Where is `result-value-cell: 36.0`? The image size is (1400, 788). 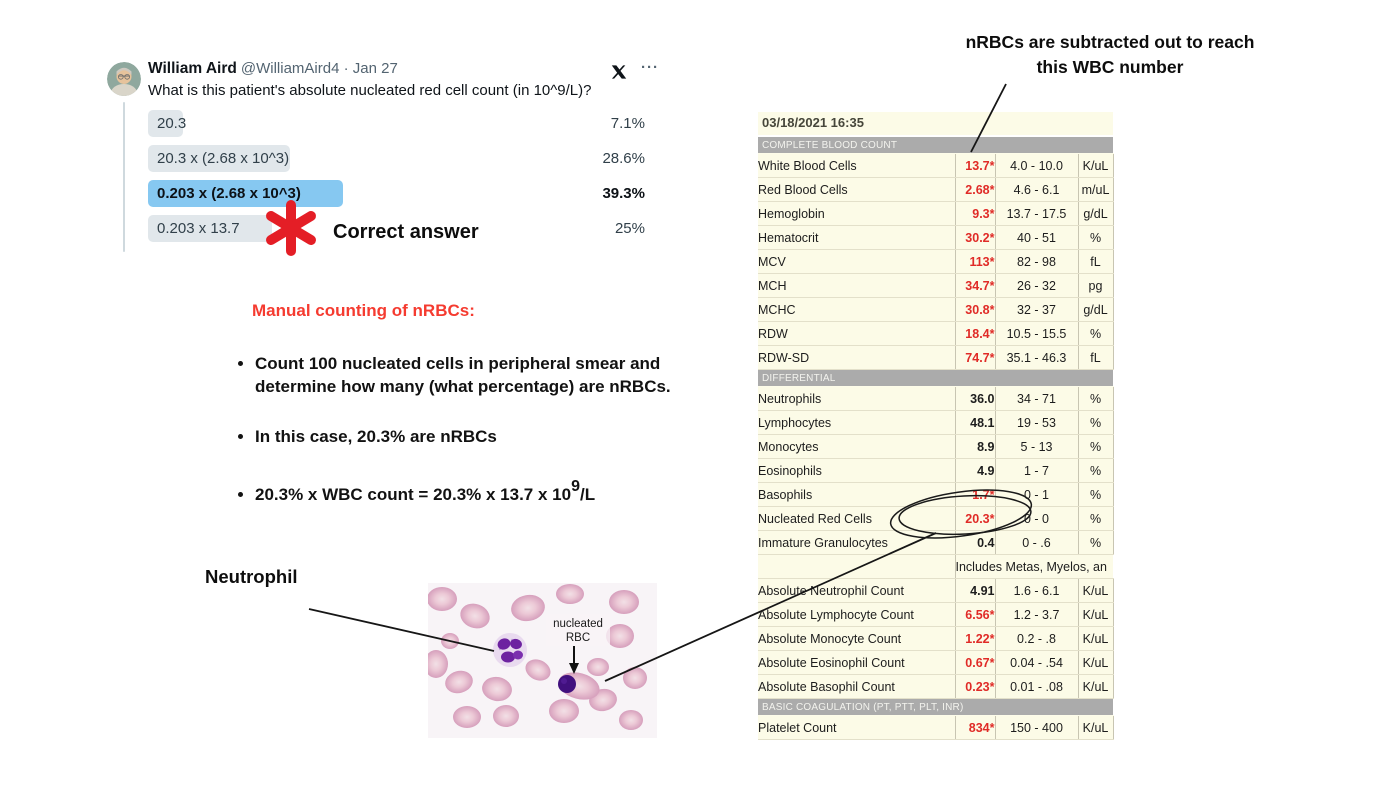 result-value-cell: 36.0 is located at coordinates (974, 398).